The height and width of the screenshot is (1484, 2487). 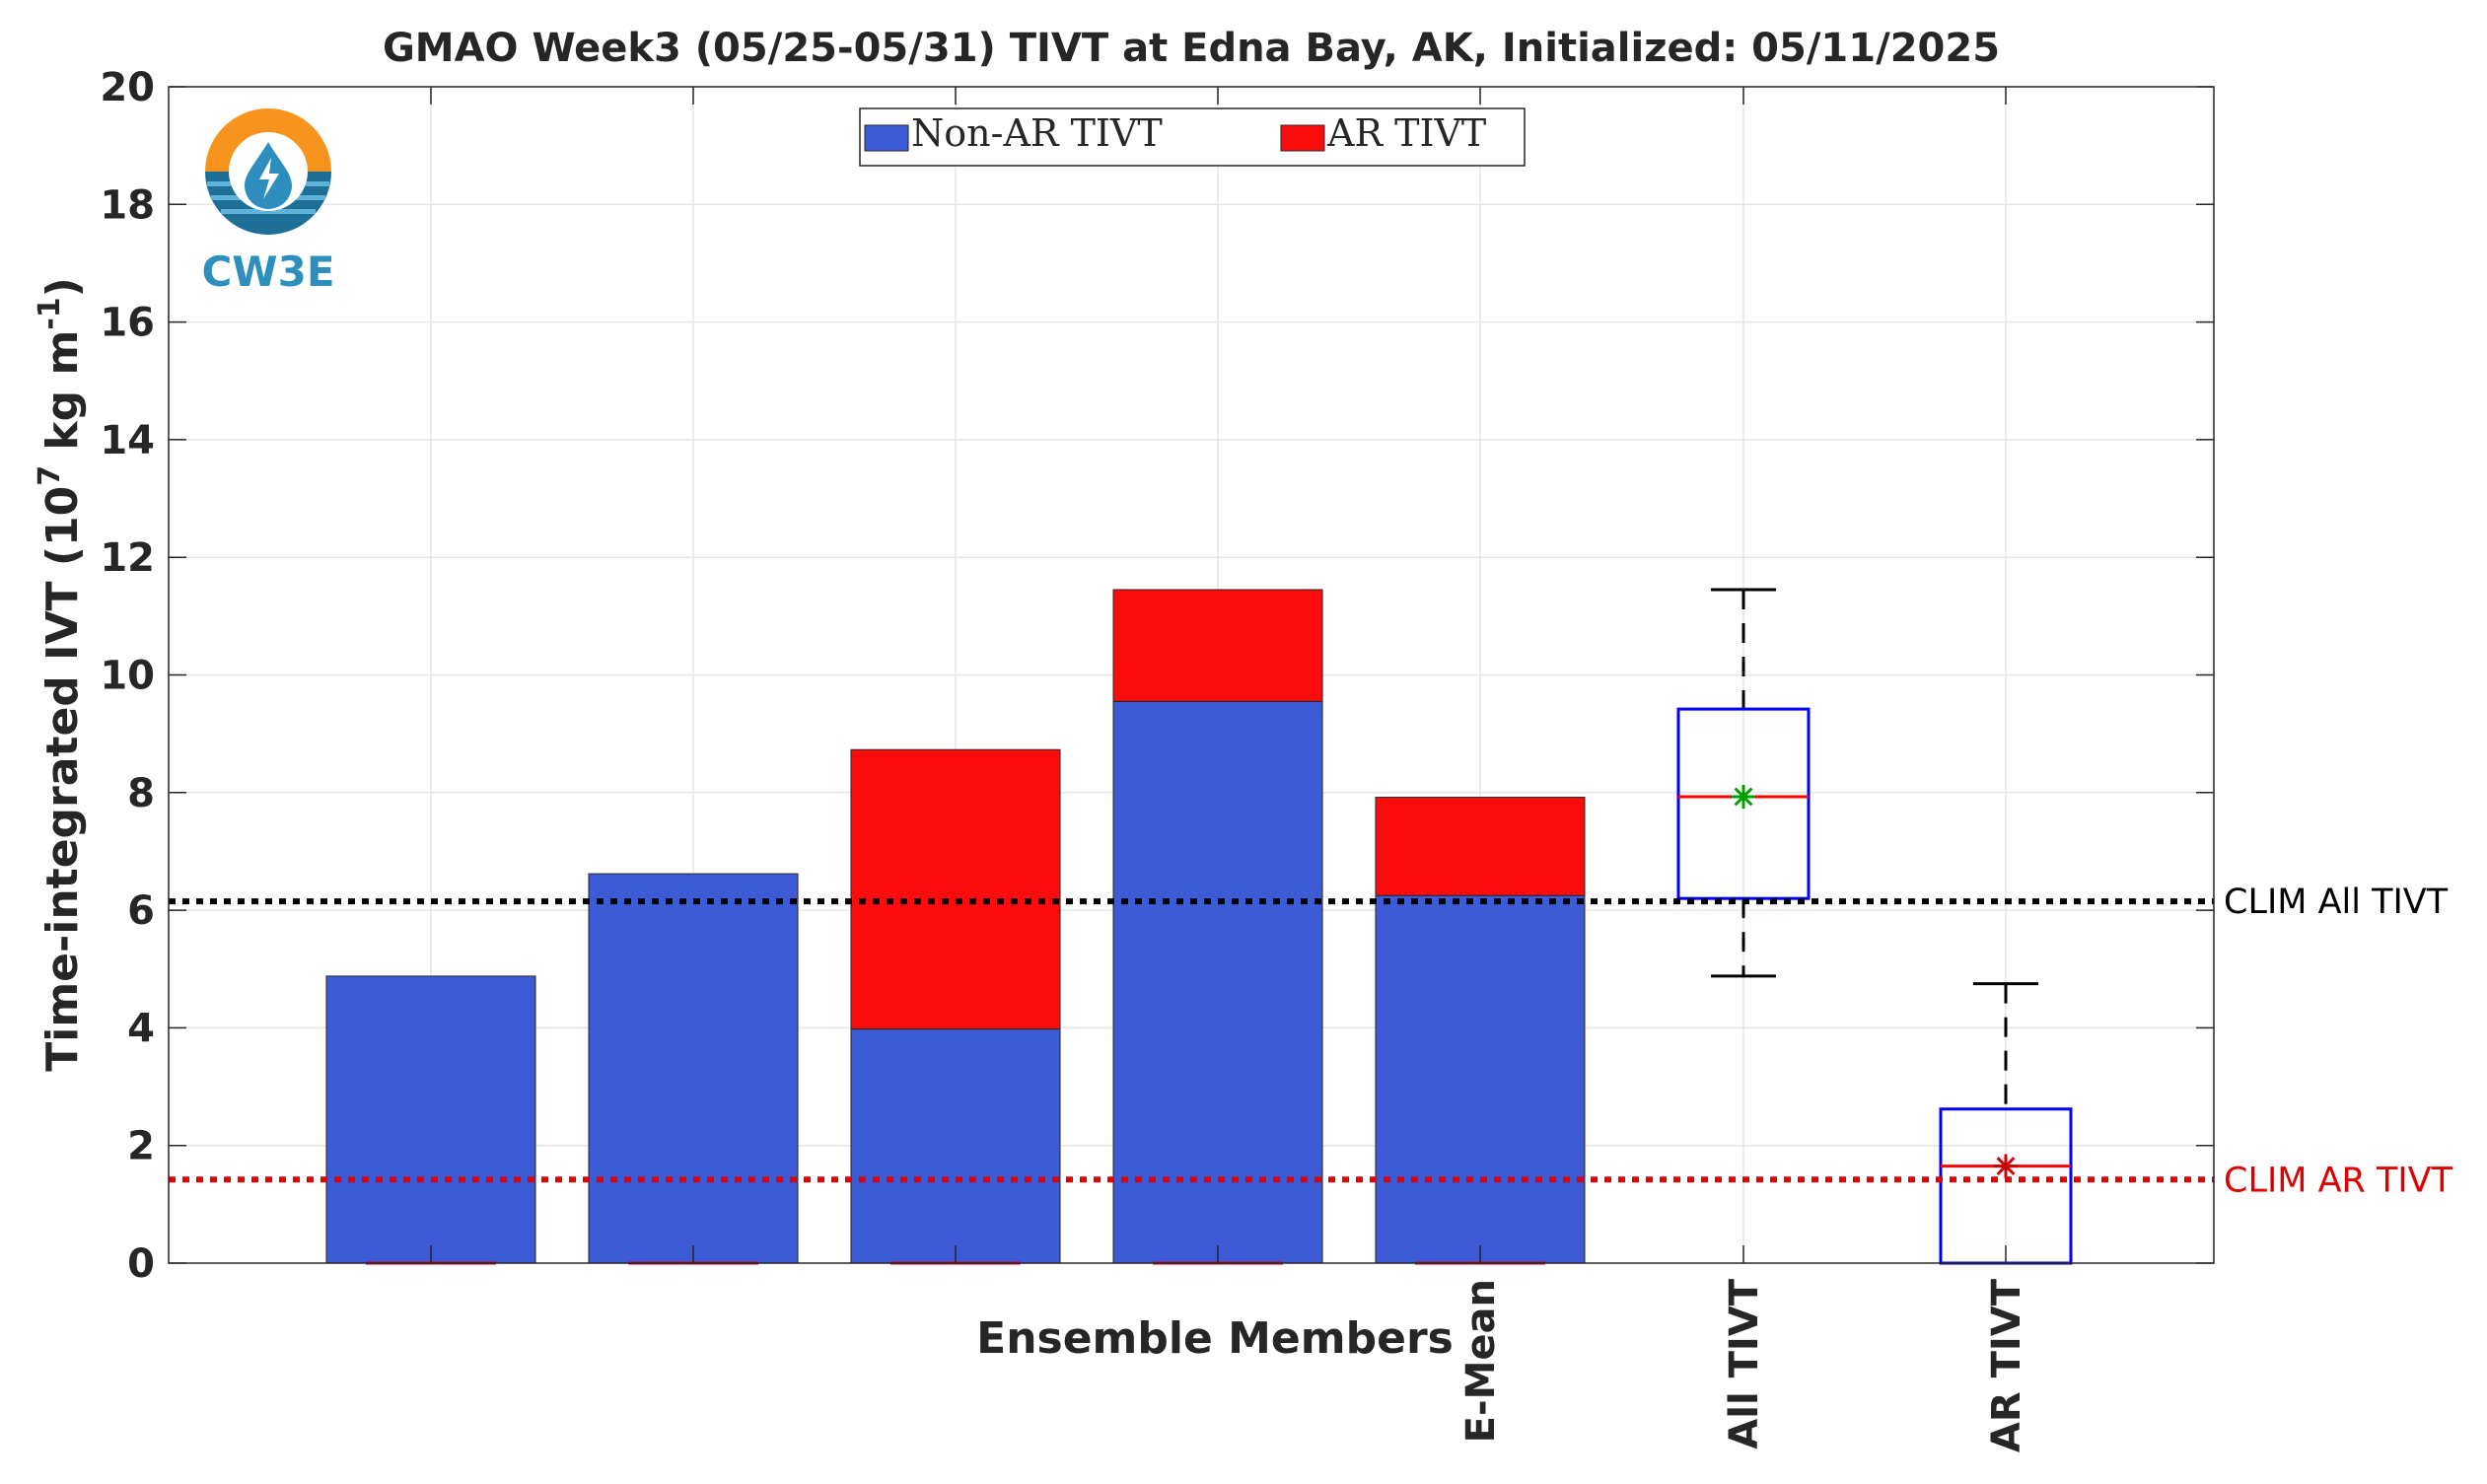 What do you see at coordinates (267, 271) in the screenshot?
I see `logo-text: CW3E` at bounding box center [267, 271].